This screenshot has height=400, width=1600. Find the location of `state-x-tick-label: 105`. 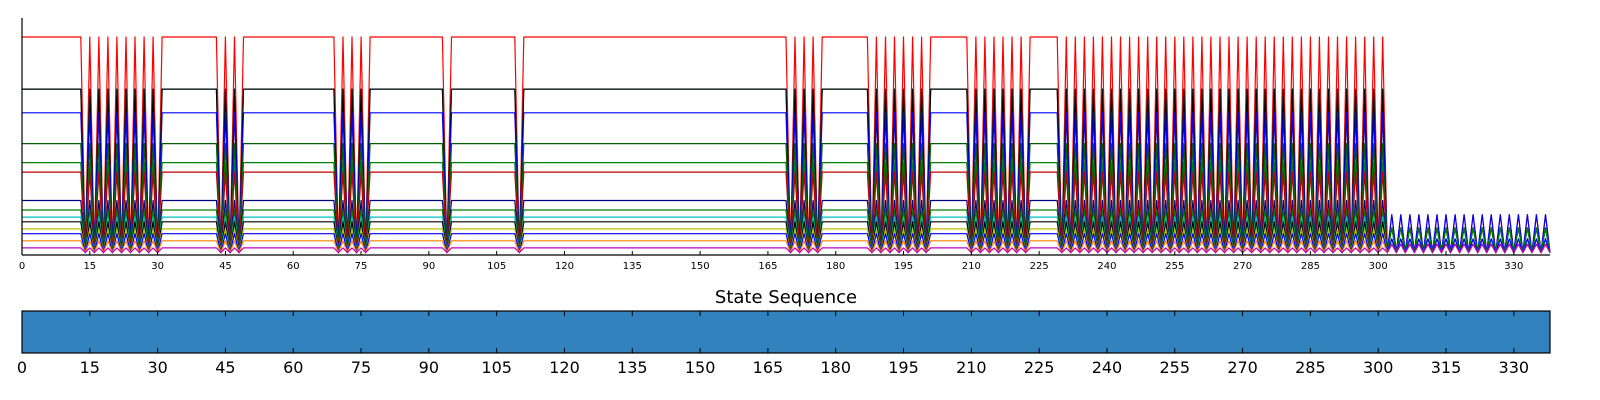

state-x-tick-label: 105 is located at coordinates (496, 367).